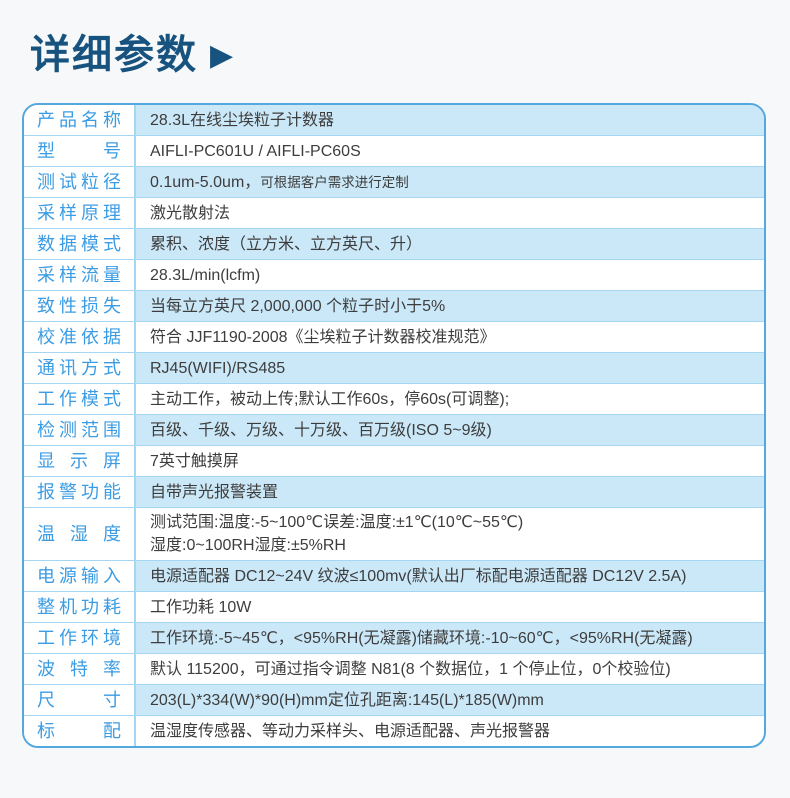  Describe the element at coordinates (450, 430) in the screenshot. I see `spec-value: 百级、千级、万级、十万级、百万级(ISO 5~9级)` at that location.